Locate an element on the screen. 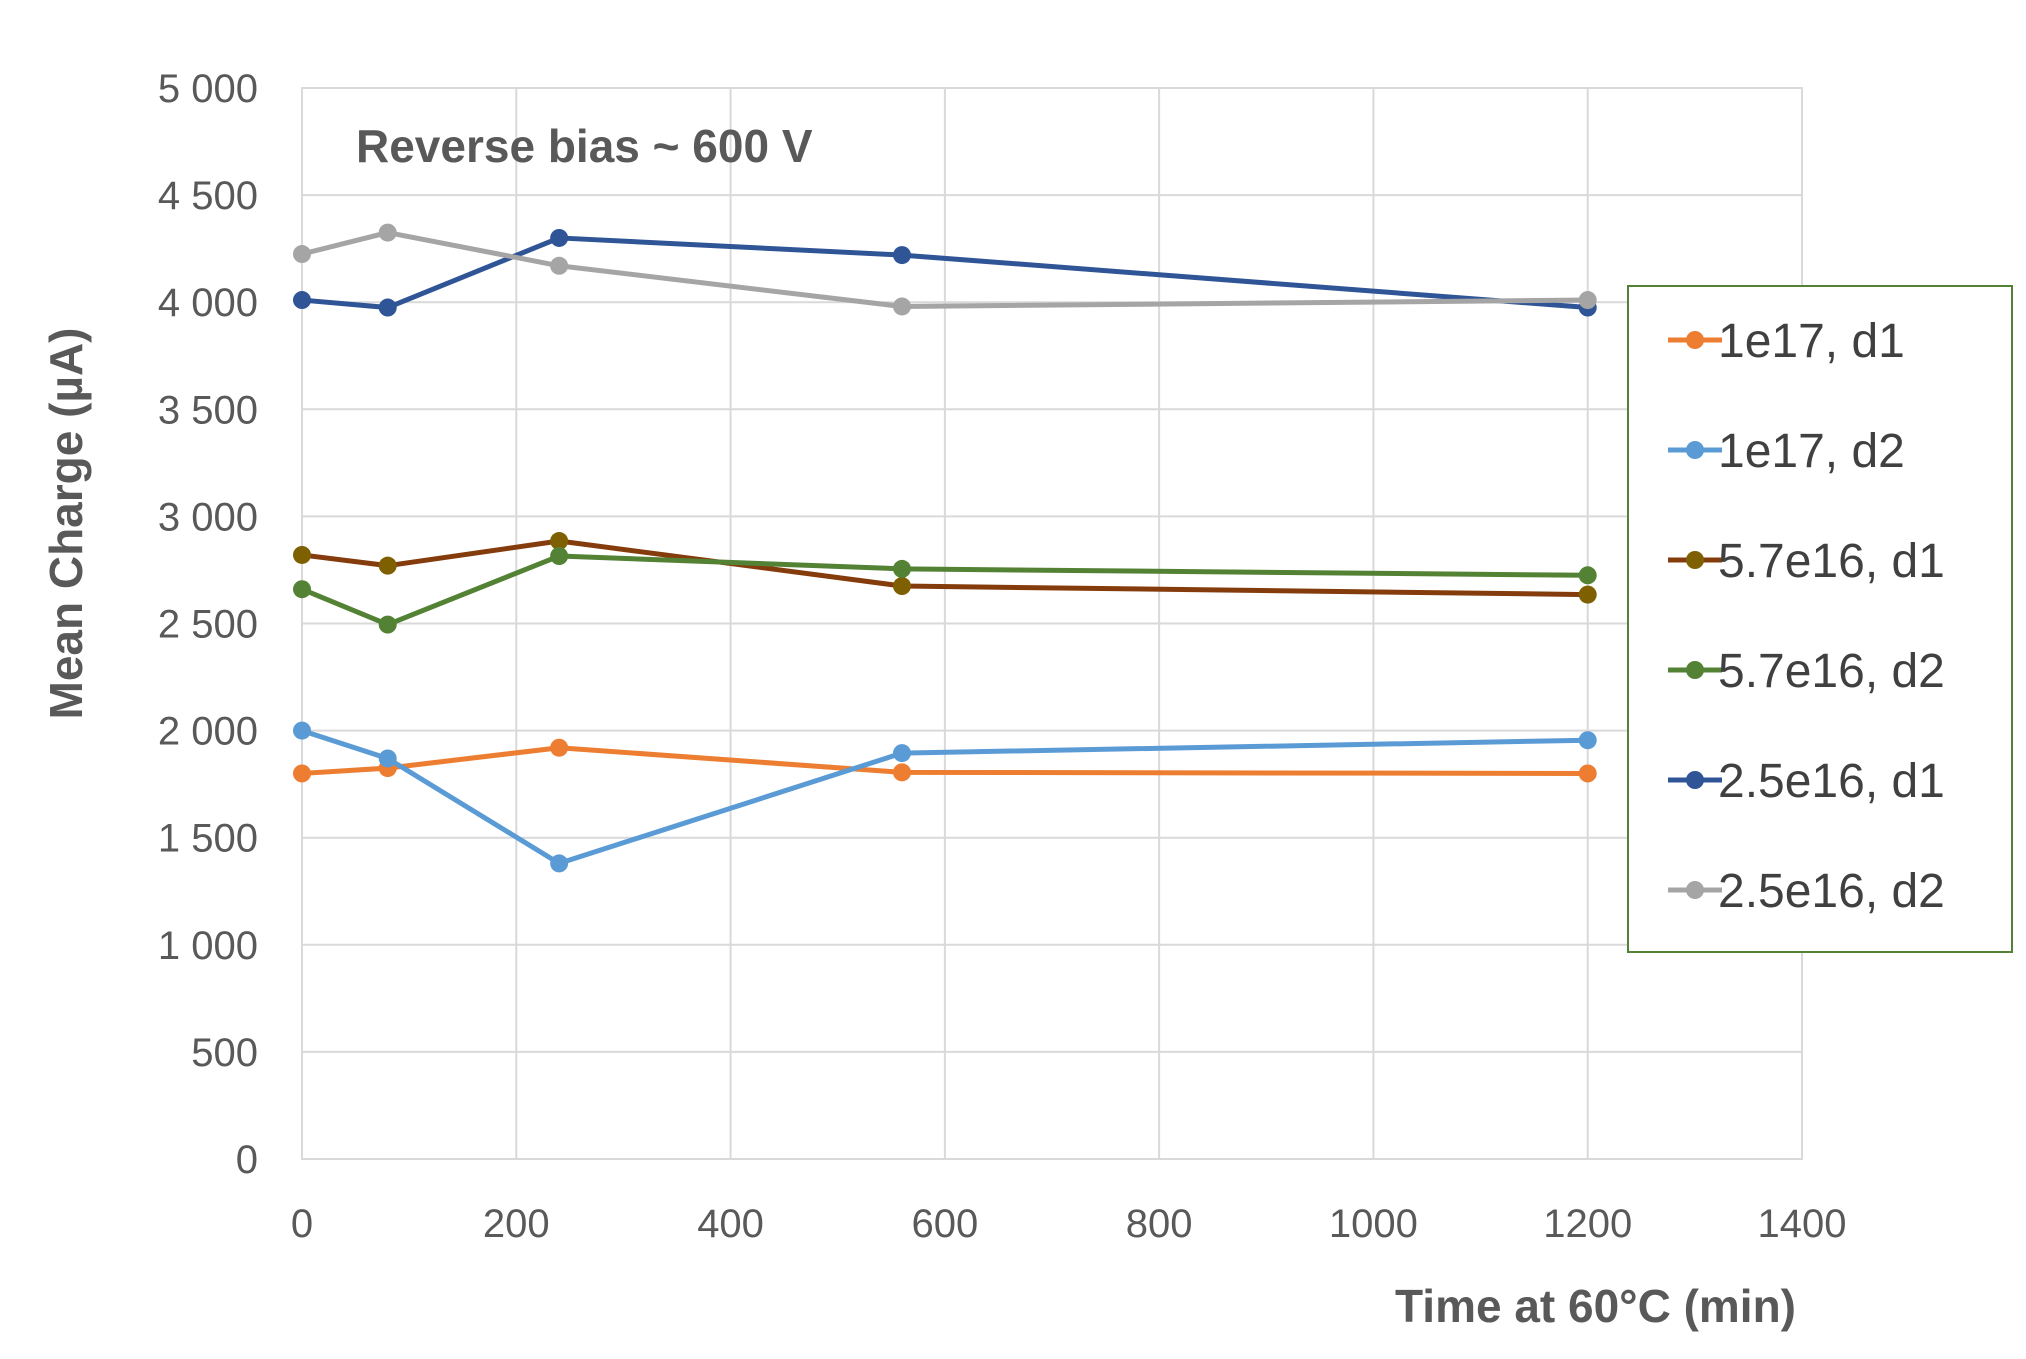 The height and width of the screenshot is (1359, 2026). legend-item: 5.7e16, d2 is located at coordinates (1806, 671).